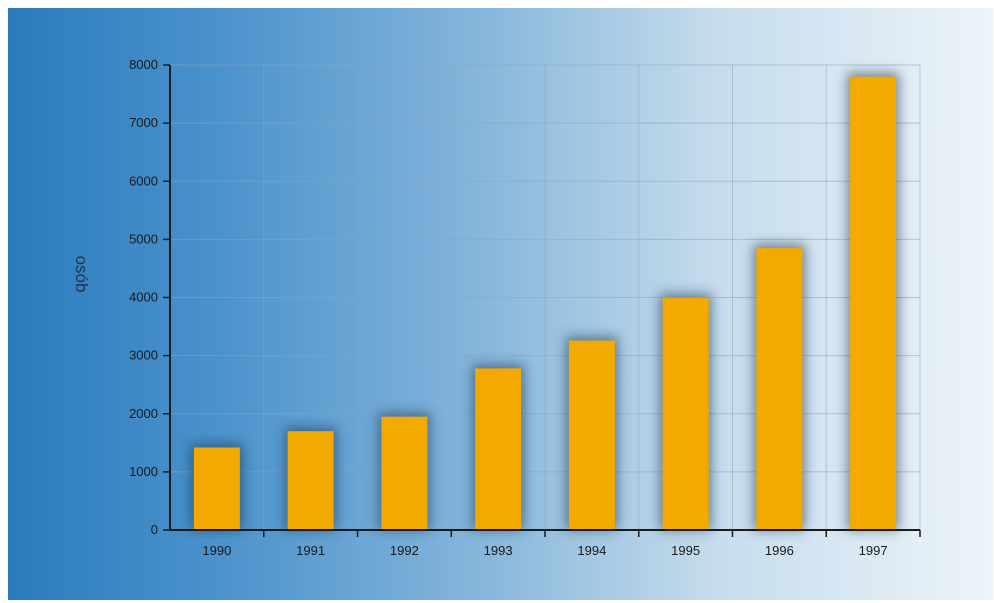 The height and width of the screenshot is (603, 994). What do you see at coordinates (81, 274) in the screenshot?
I see `y-axis-title: osób` at bounding box center [81, 274].